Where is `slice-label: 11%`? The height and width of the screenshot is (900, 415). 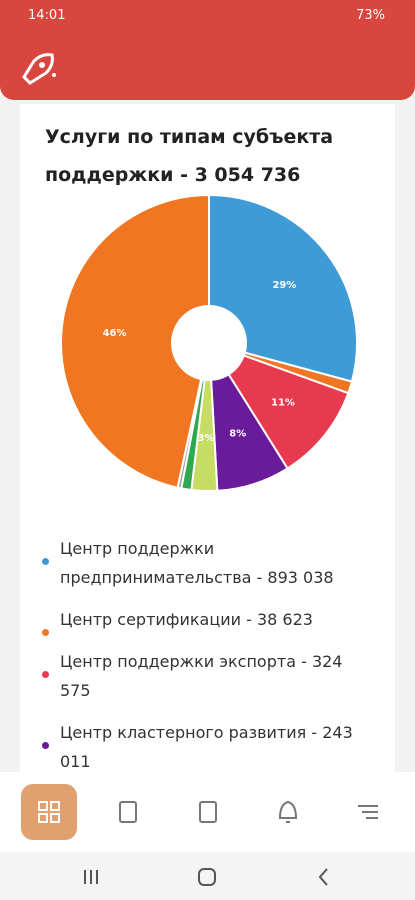
slice-label: 11% is located at coordinates (283, 403).